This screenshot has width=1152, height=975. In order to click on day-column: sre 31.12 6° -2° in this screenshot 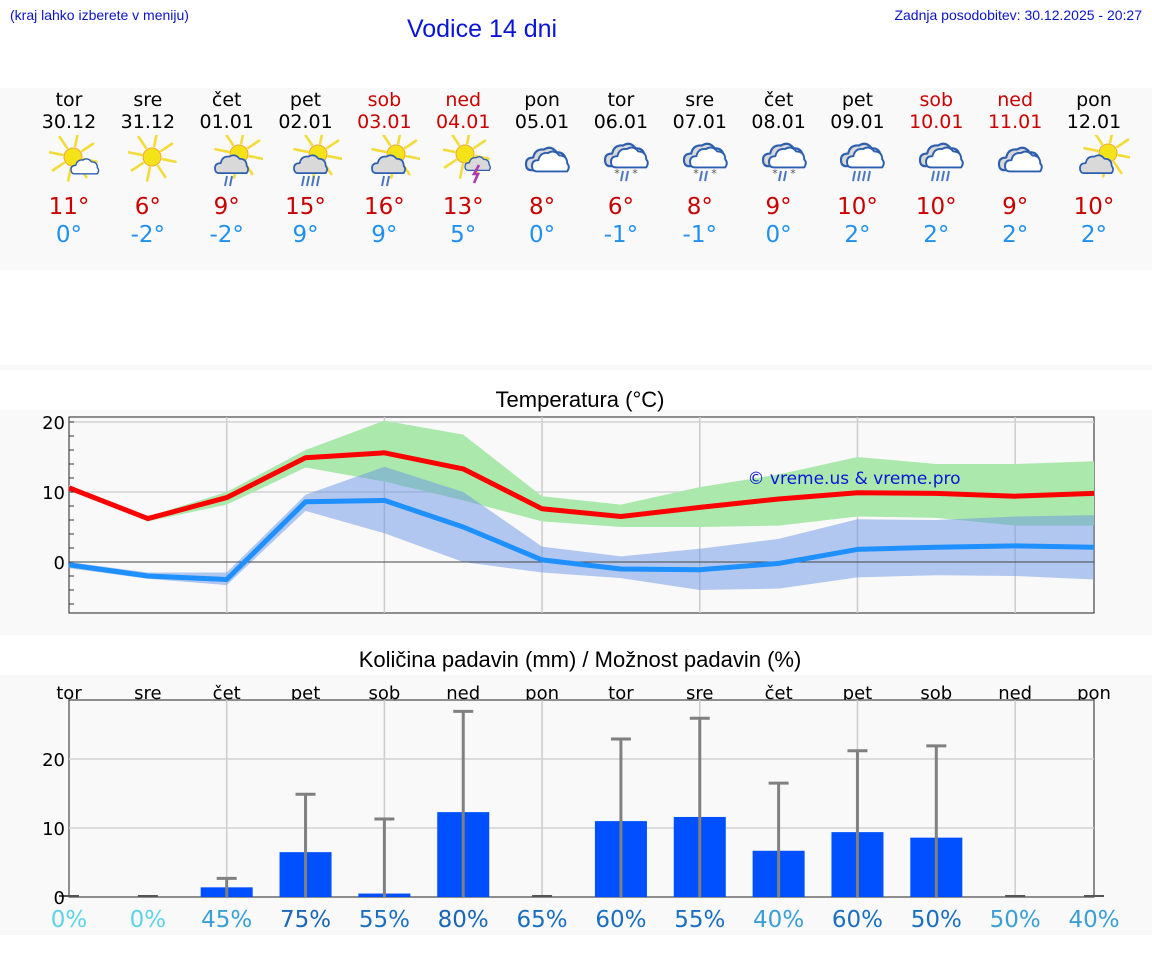, I will do `click(148, 168)`.